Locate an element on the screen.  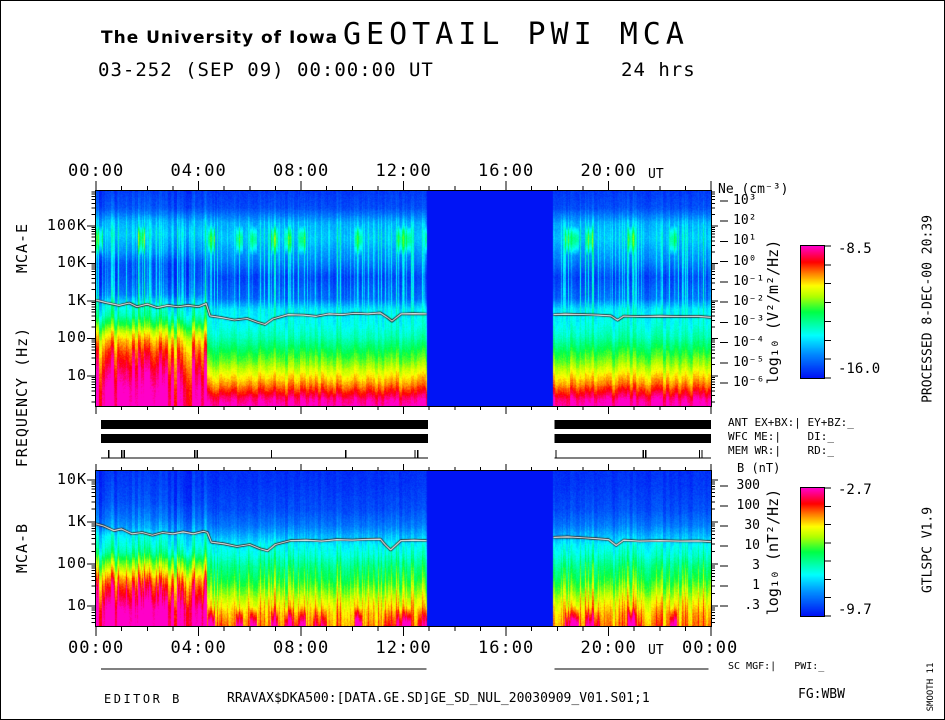
ant-row-label: ANT EX+BX:| EY+BZ:_ is located at coordinates (791, 422).